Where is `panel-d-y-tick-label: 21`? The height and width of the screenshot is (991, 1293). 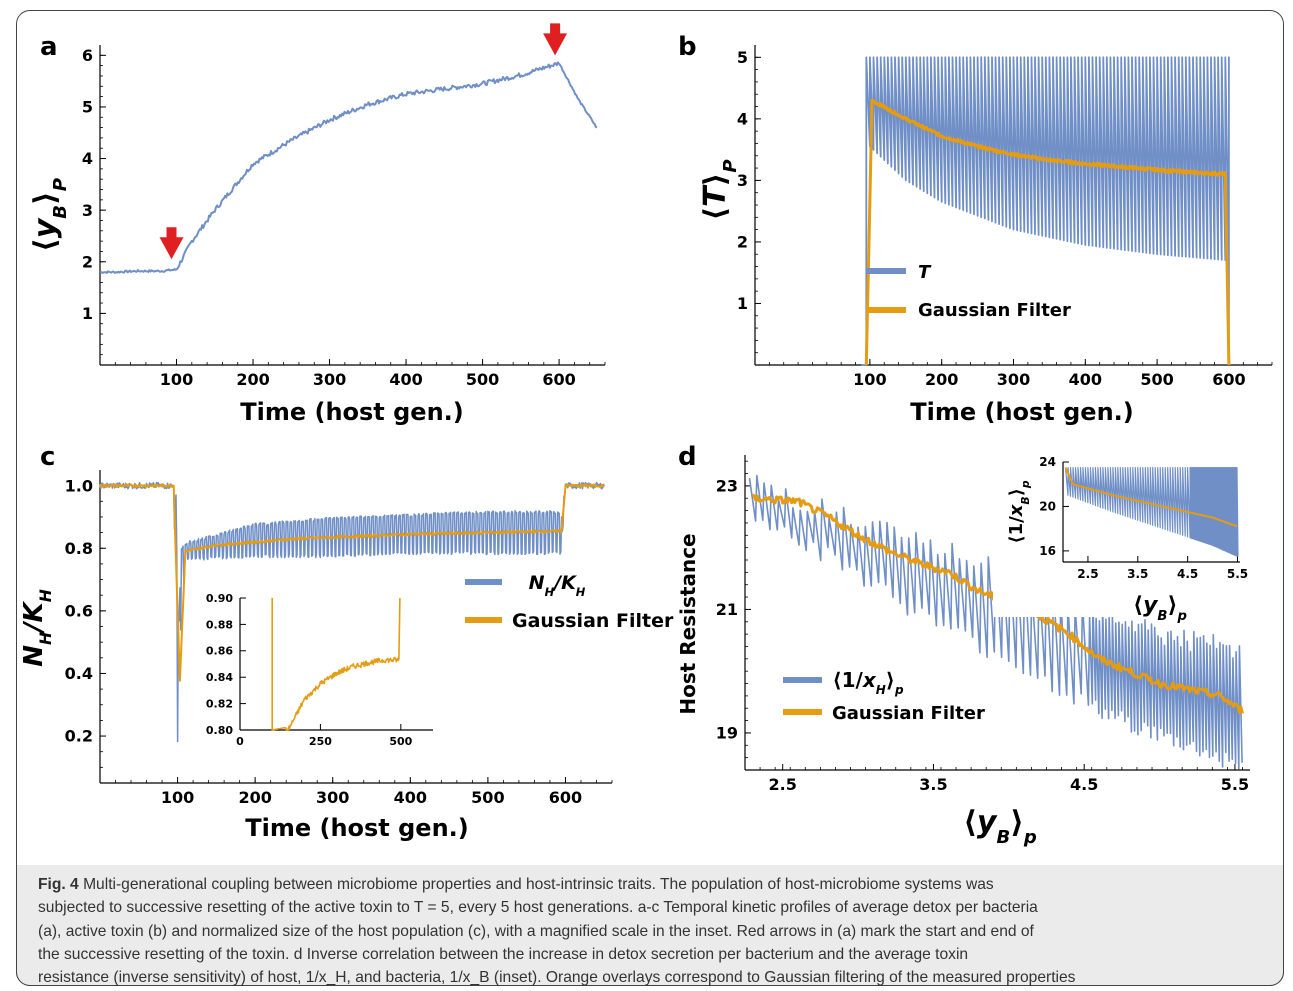
panel-d-y-tick-label: 21 is located at coordinates (727, 609).